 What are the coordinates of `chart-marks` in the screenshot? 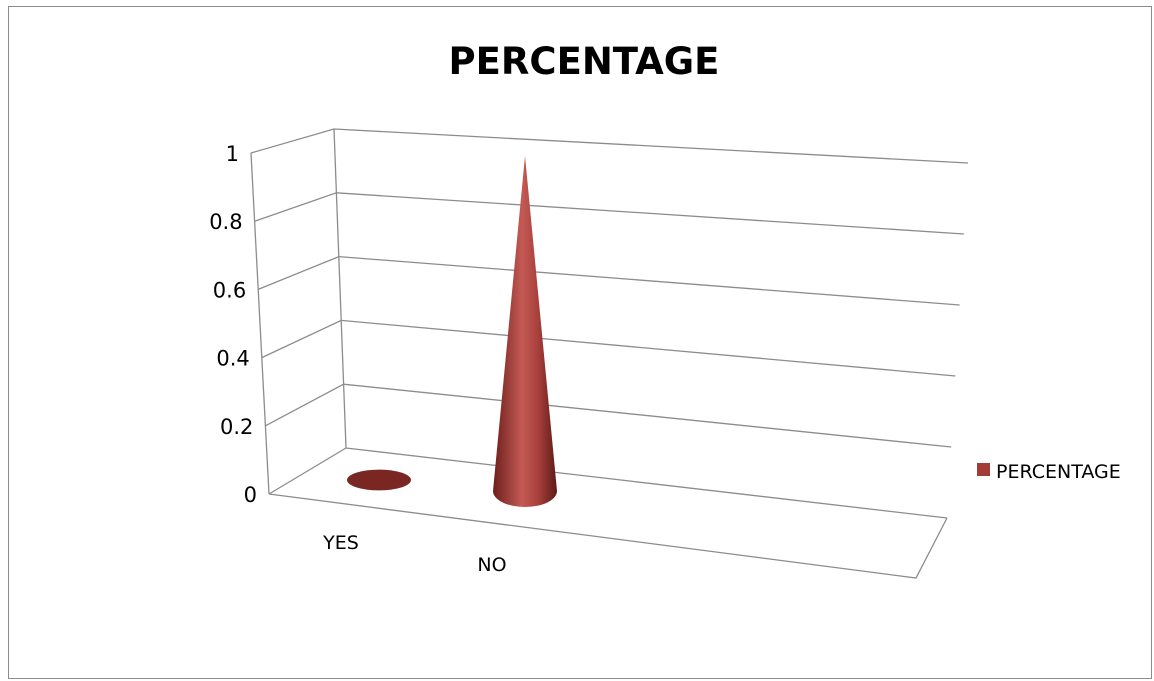 It's located at (452, 331).